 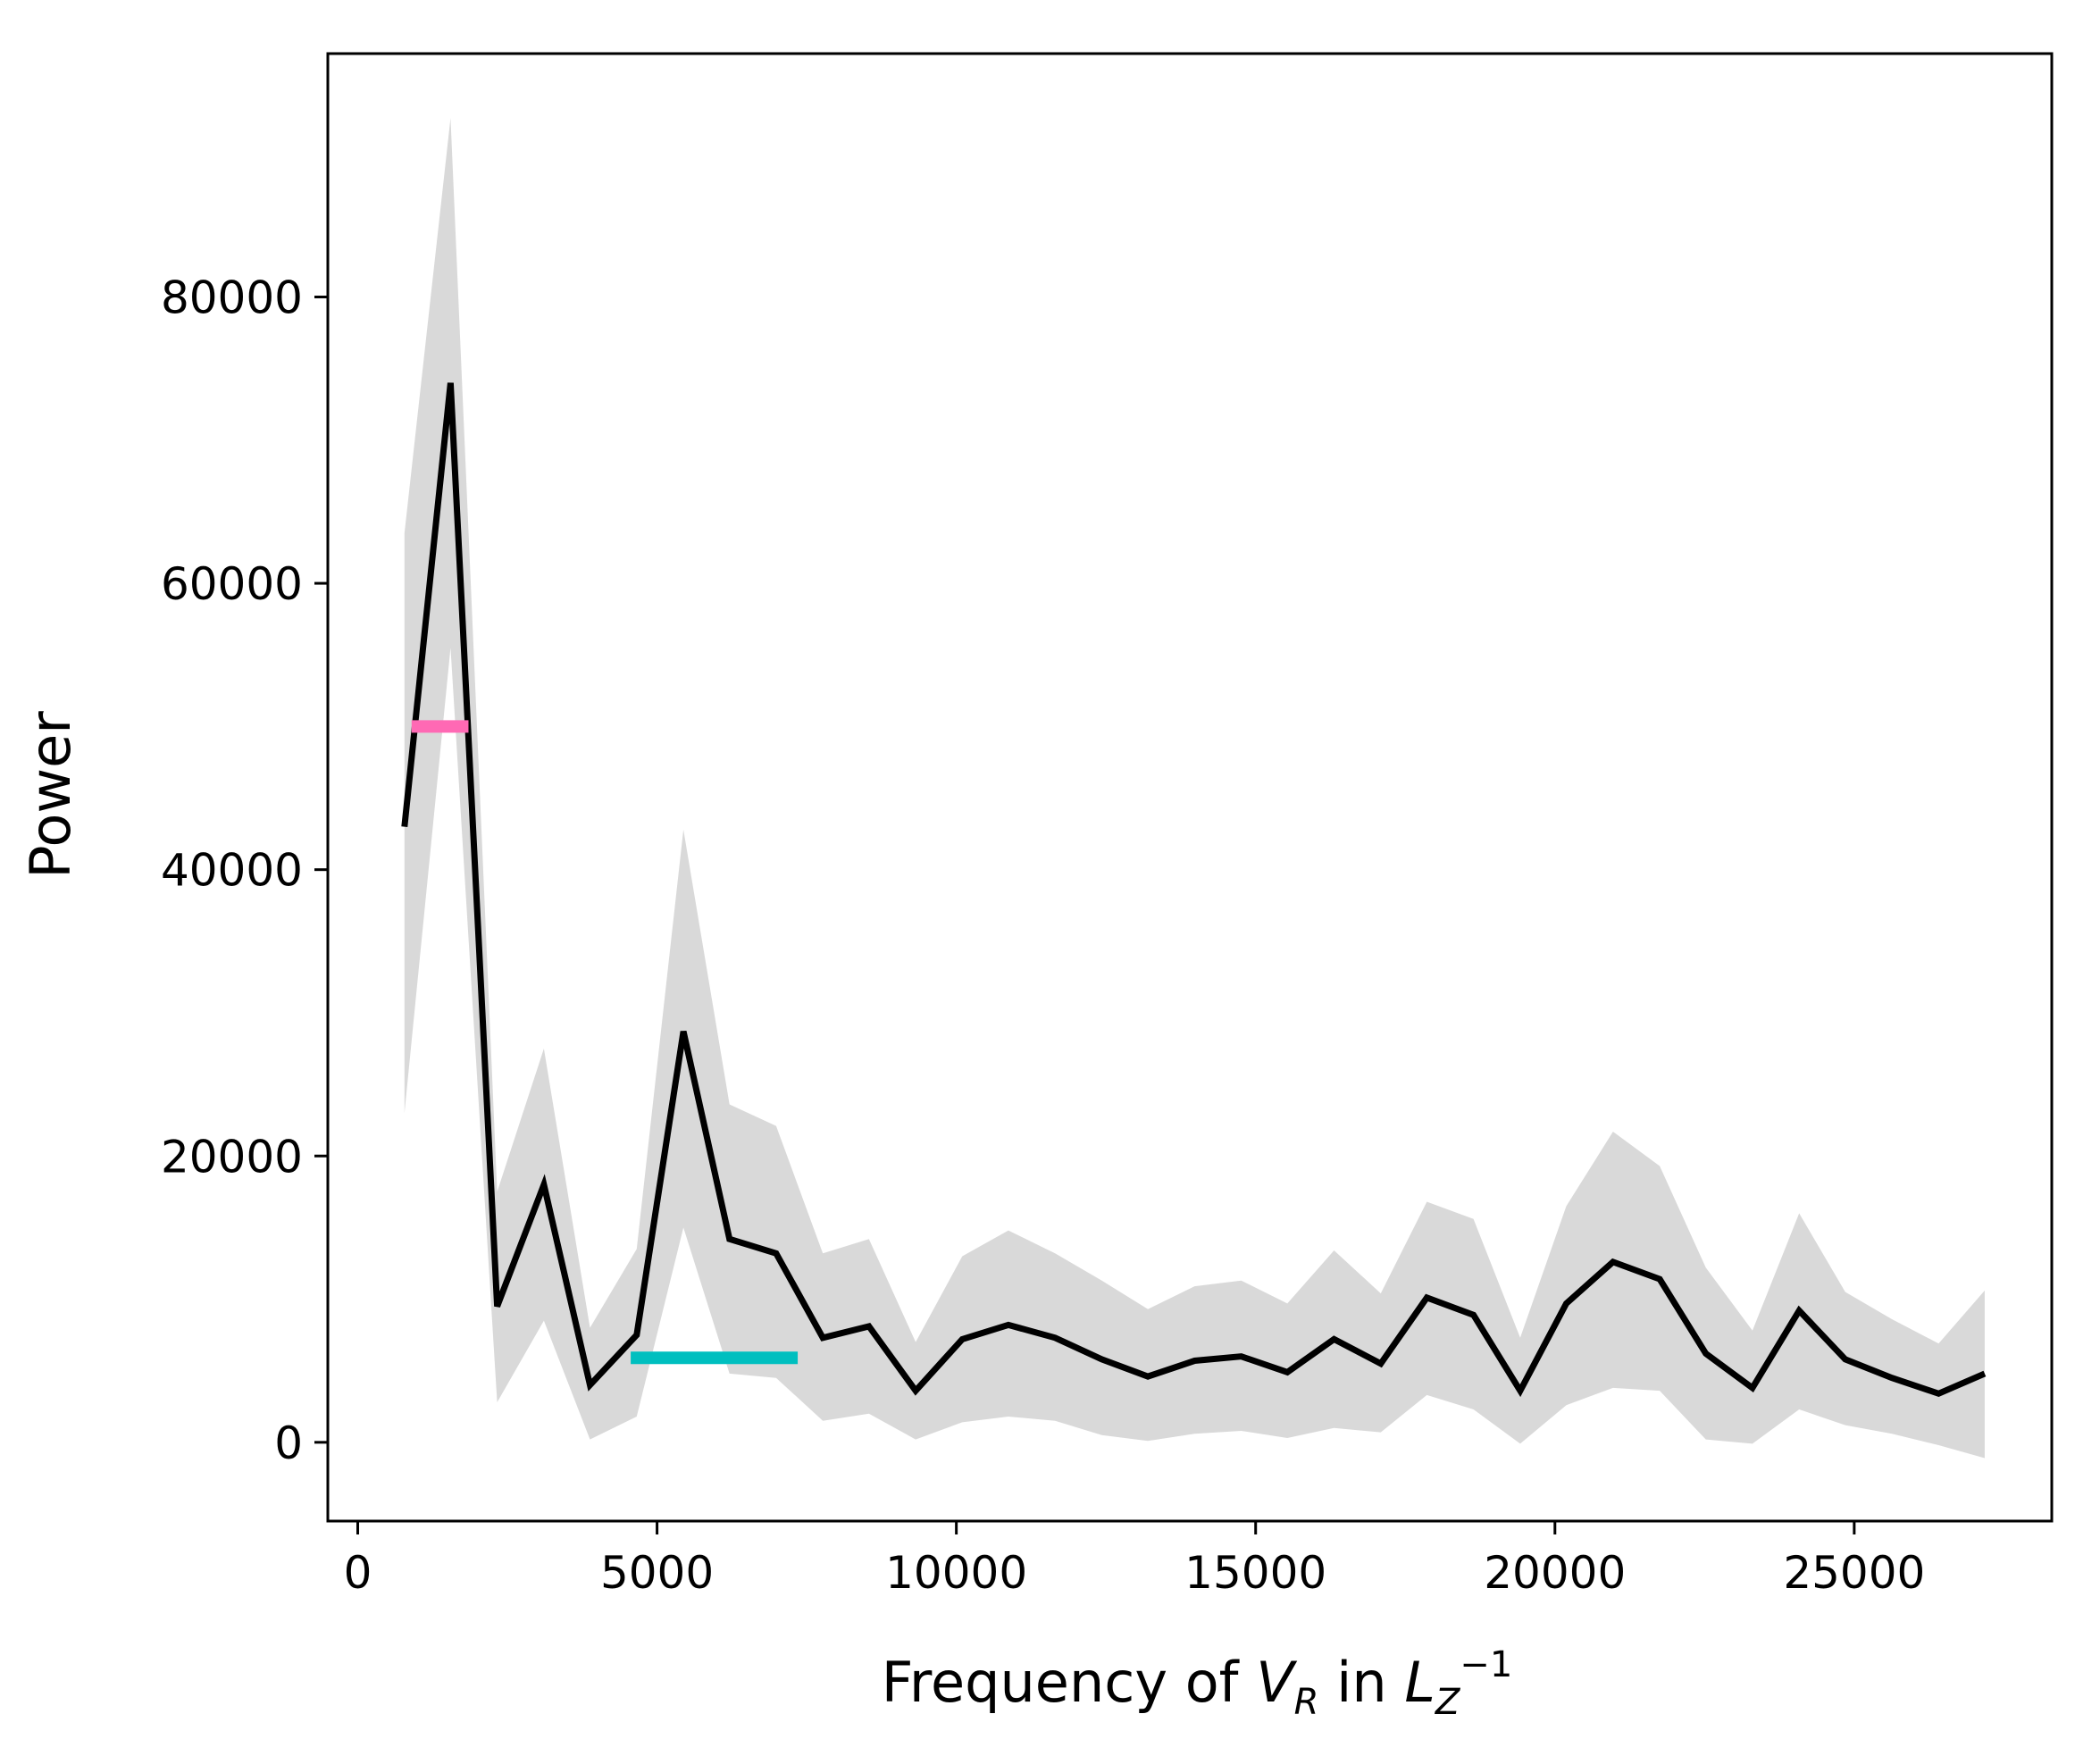 I want to click on x-tick-label: 25000, so click(x=1854, y=1573).